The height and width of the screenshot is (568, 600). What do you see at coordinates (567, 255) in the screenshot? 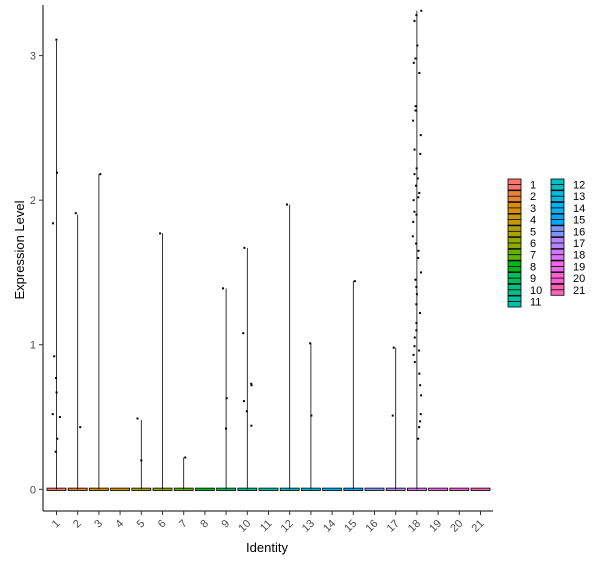
I see `legend-item-18: 18` at bounding box center [567, 255].